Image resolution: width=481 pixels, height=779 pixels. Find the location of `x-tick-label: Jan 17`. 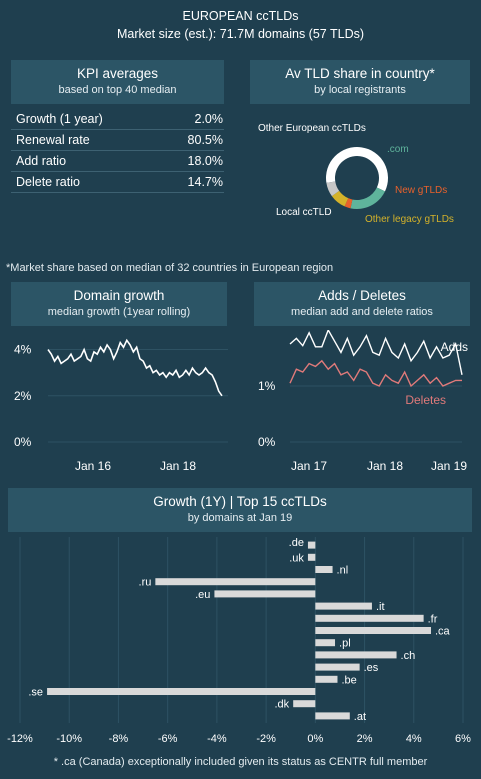

x-tick-label: Jan 17 is located at coordinates (309, 466).